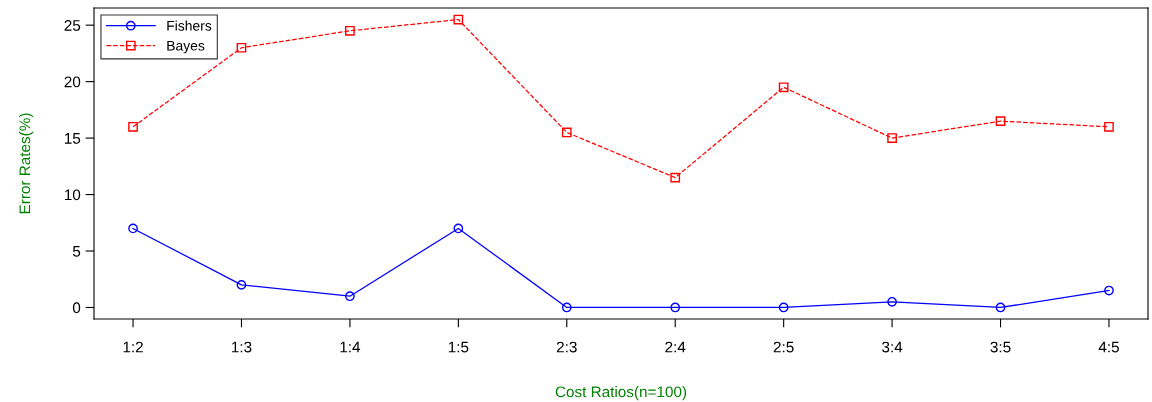 The width and height of the screenshot is (1152, 402). What do you see at coordinates (189, 25) in the screenshot?
I see `legend-label: Fishers` at bounding box center [189, 25].